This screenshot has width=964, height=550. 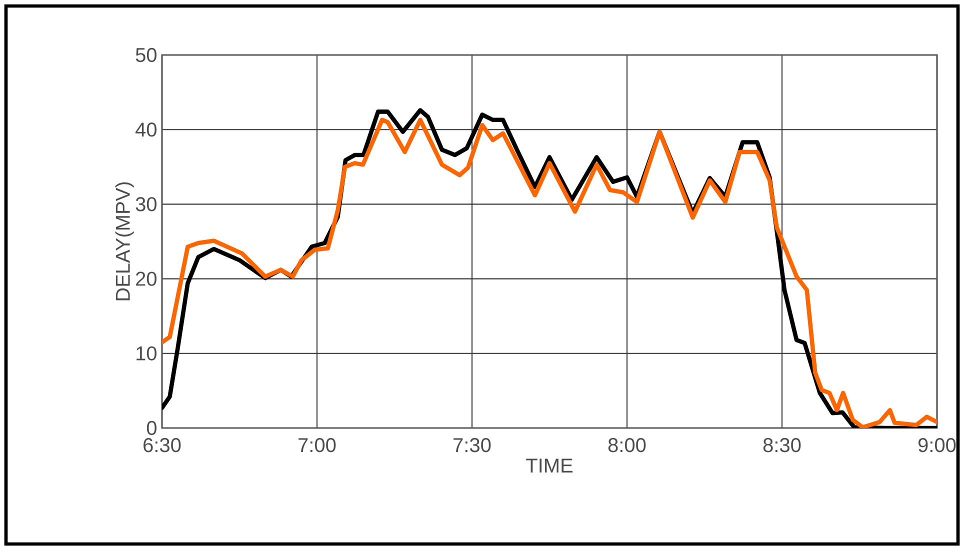 What do you see at coordinates (162, 445) in the screenshot?
I see `x-tick-label: 6:30` at bounding box center [162, 445].